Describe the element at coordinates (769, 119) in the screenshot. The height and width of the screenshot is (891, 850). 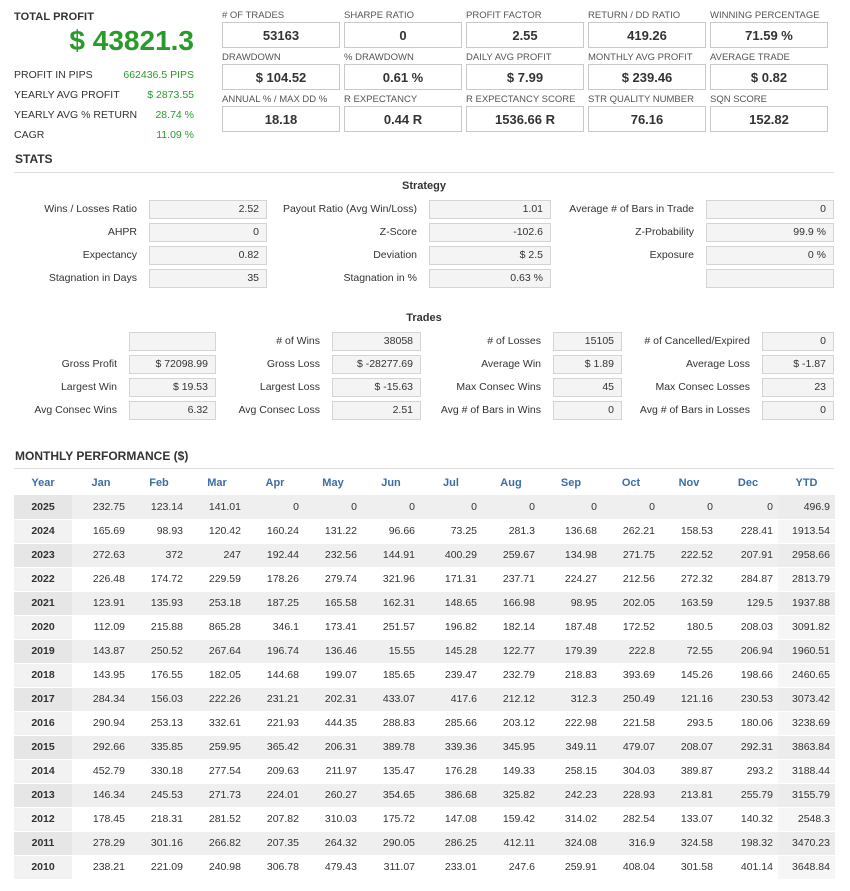
I see `metric-value: 152.82` at that location.